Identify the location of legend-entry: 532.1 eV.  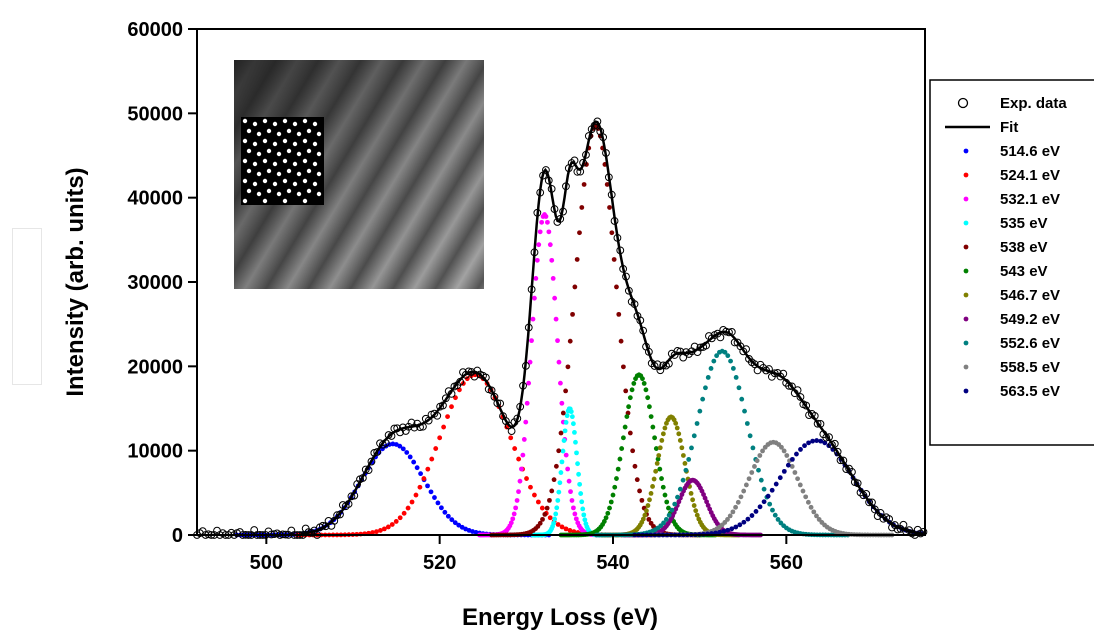
(1030, 199).